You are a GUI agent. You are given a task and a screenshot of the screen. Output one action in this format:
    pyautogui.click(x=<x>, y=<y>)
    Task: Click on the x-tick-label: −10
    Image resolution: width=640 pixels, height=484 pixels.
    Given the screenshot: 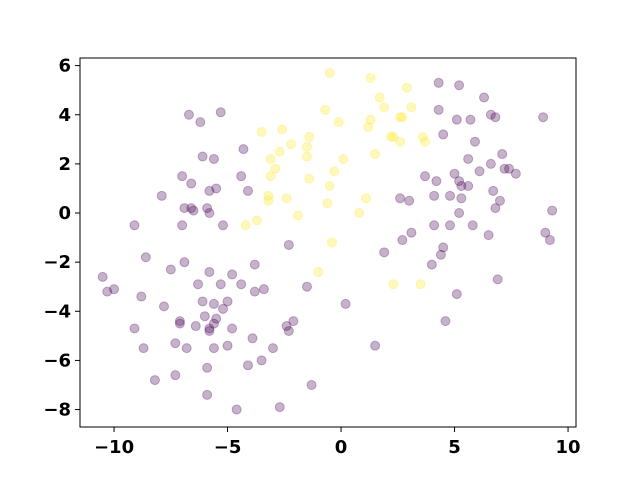 What is the action you would take?
    pyautogui.click(x=114, y=447)
    